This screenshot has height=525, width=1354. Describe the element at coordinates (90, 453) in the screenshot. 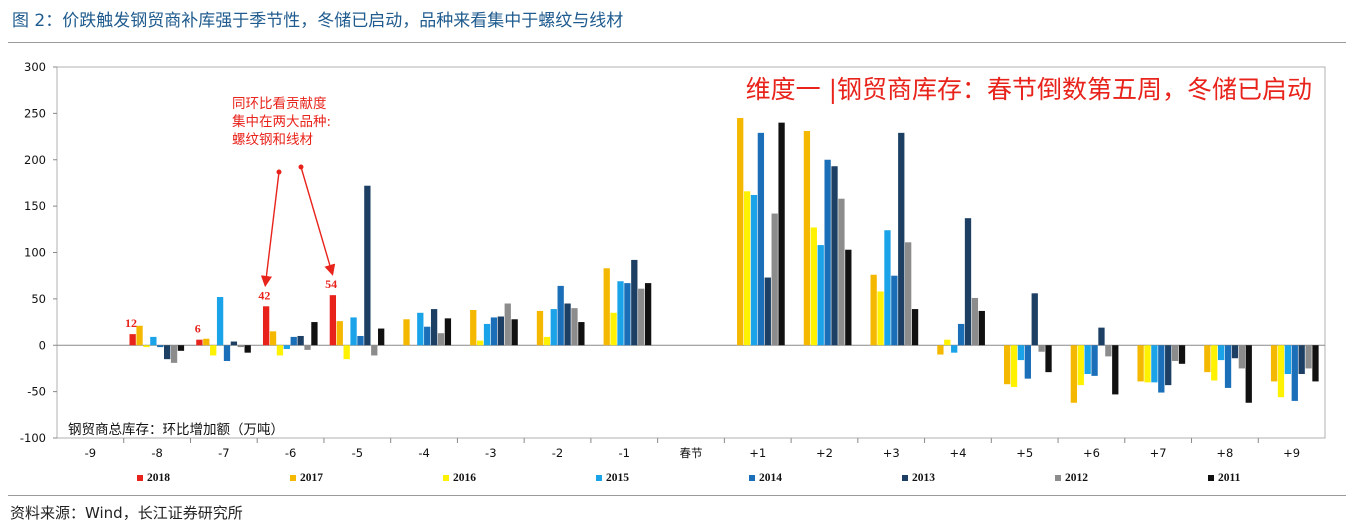

I see `x-tick-label: -9` at that location.